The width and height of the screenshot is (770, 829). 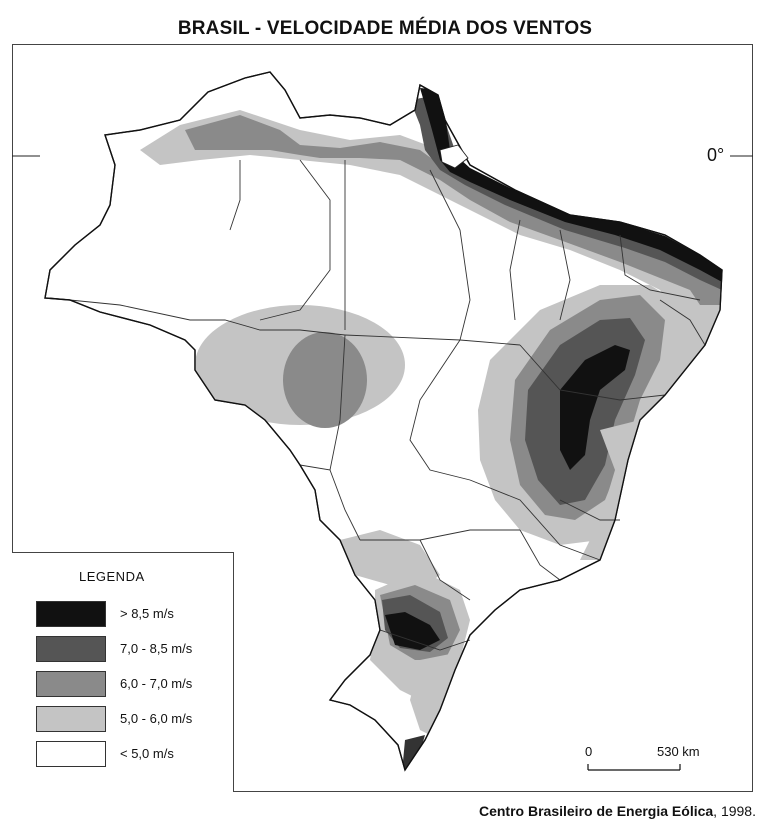 I want to click on source-year: , 1998., so click(x=734, y=811).